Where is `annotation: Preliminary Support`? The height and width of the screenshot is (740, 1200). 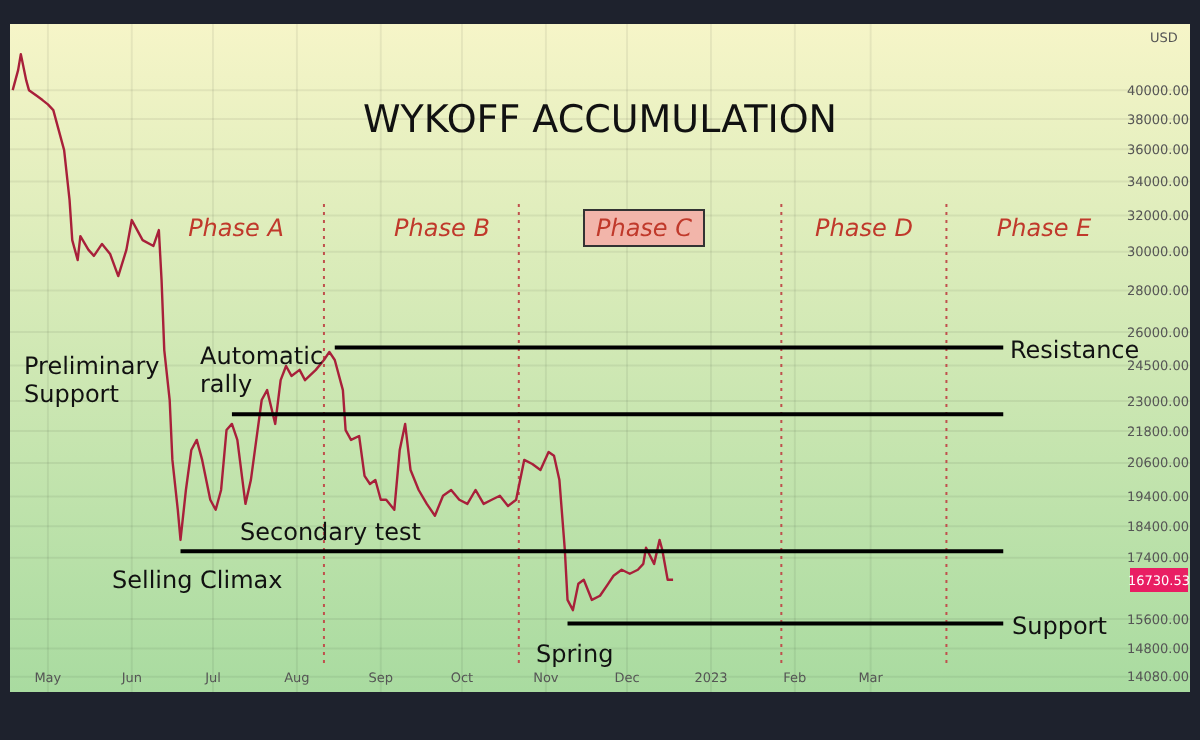
annotation: Preliminary Support is located at coordinates (92, 380).